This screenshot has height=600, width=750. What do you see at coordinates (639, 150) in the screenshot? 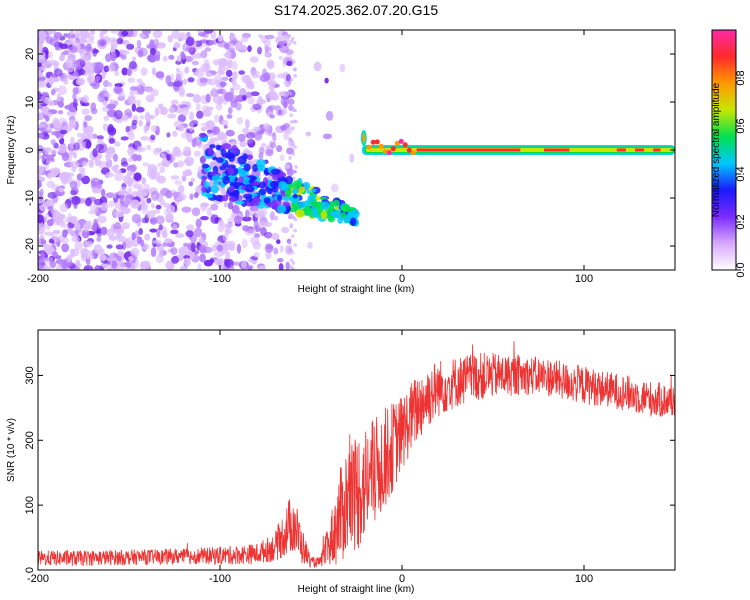
I see `carrier-core` at bounding box center [639, 150].